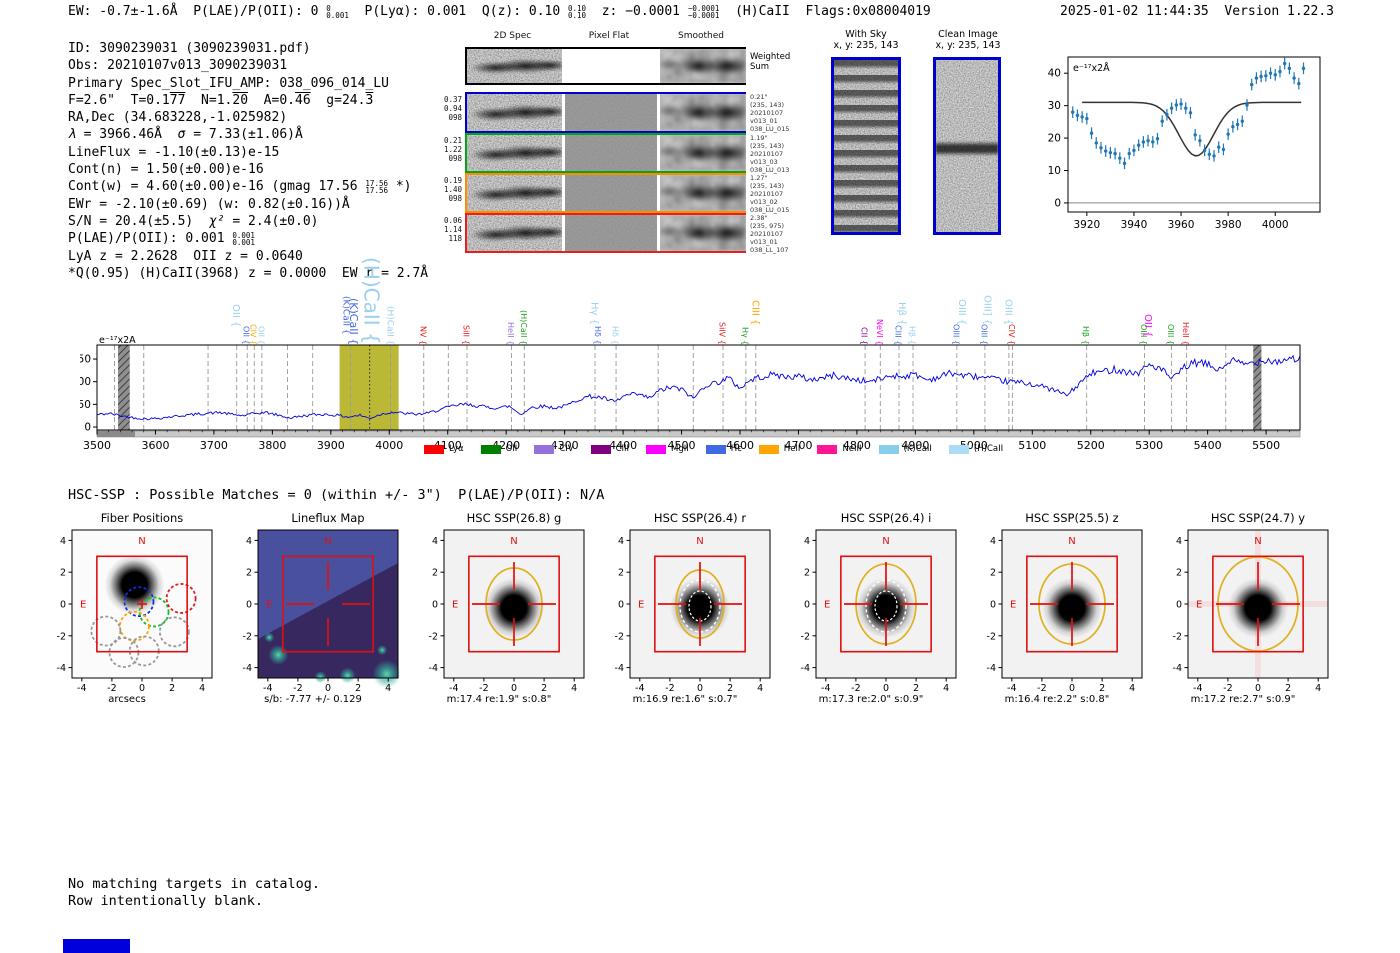 The image size is (1400, 953). Describe the element at coordinates (174, 152) in the screenshot. I see `text-segment: LineFlux = -1.10(±0.13)e-15` at that location.